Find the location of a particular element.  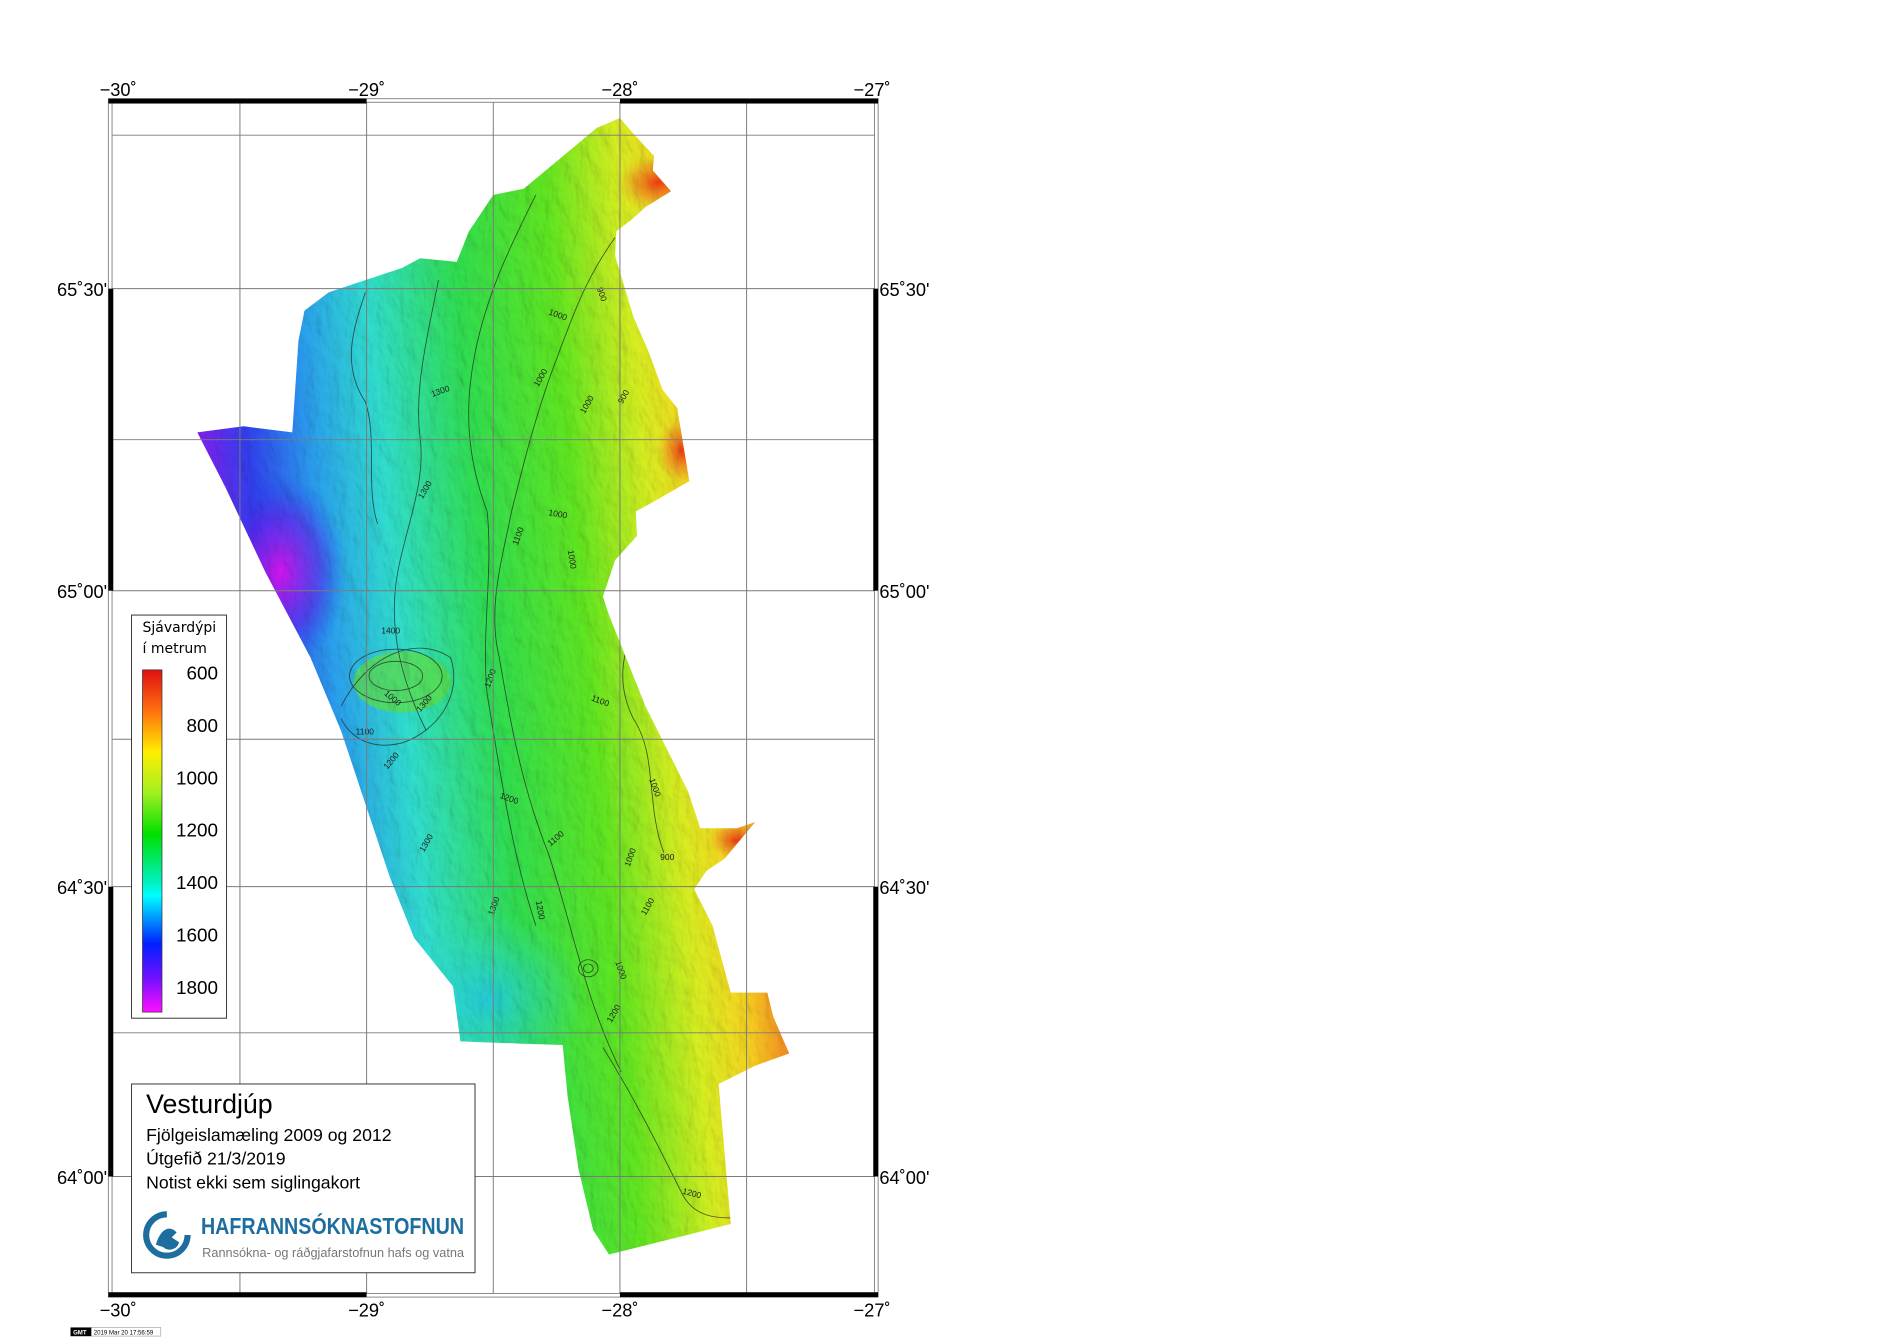

legend-subtitle: í metrum is located at coordinates (175, 649).